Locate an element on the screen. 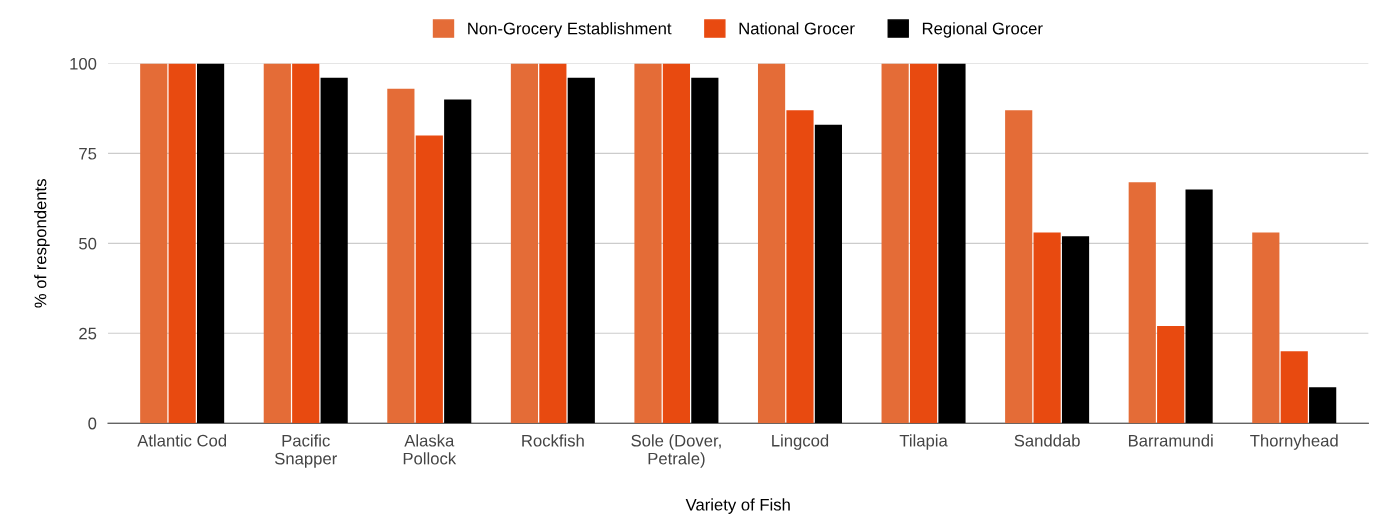  x-tick-label: Lingcod is located at coordinates (800, 442).